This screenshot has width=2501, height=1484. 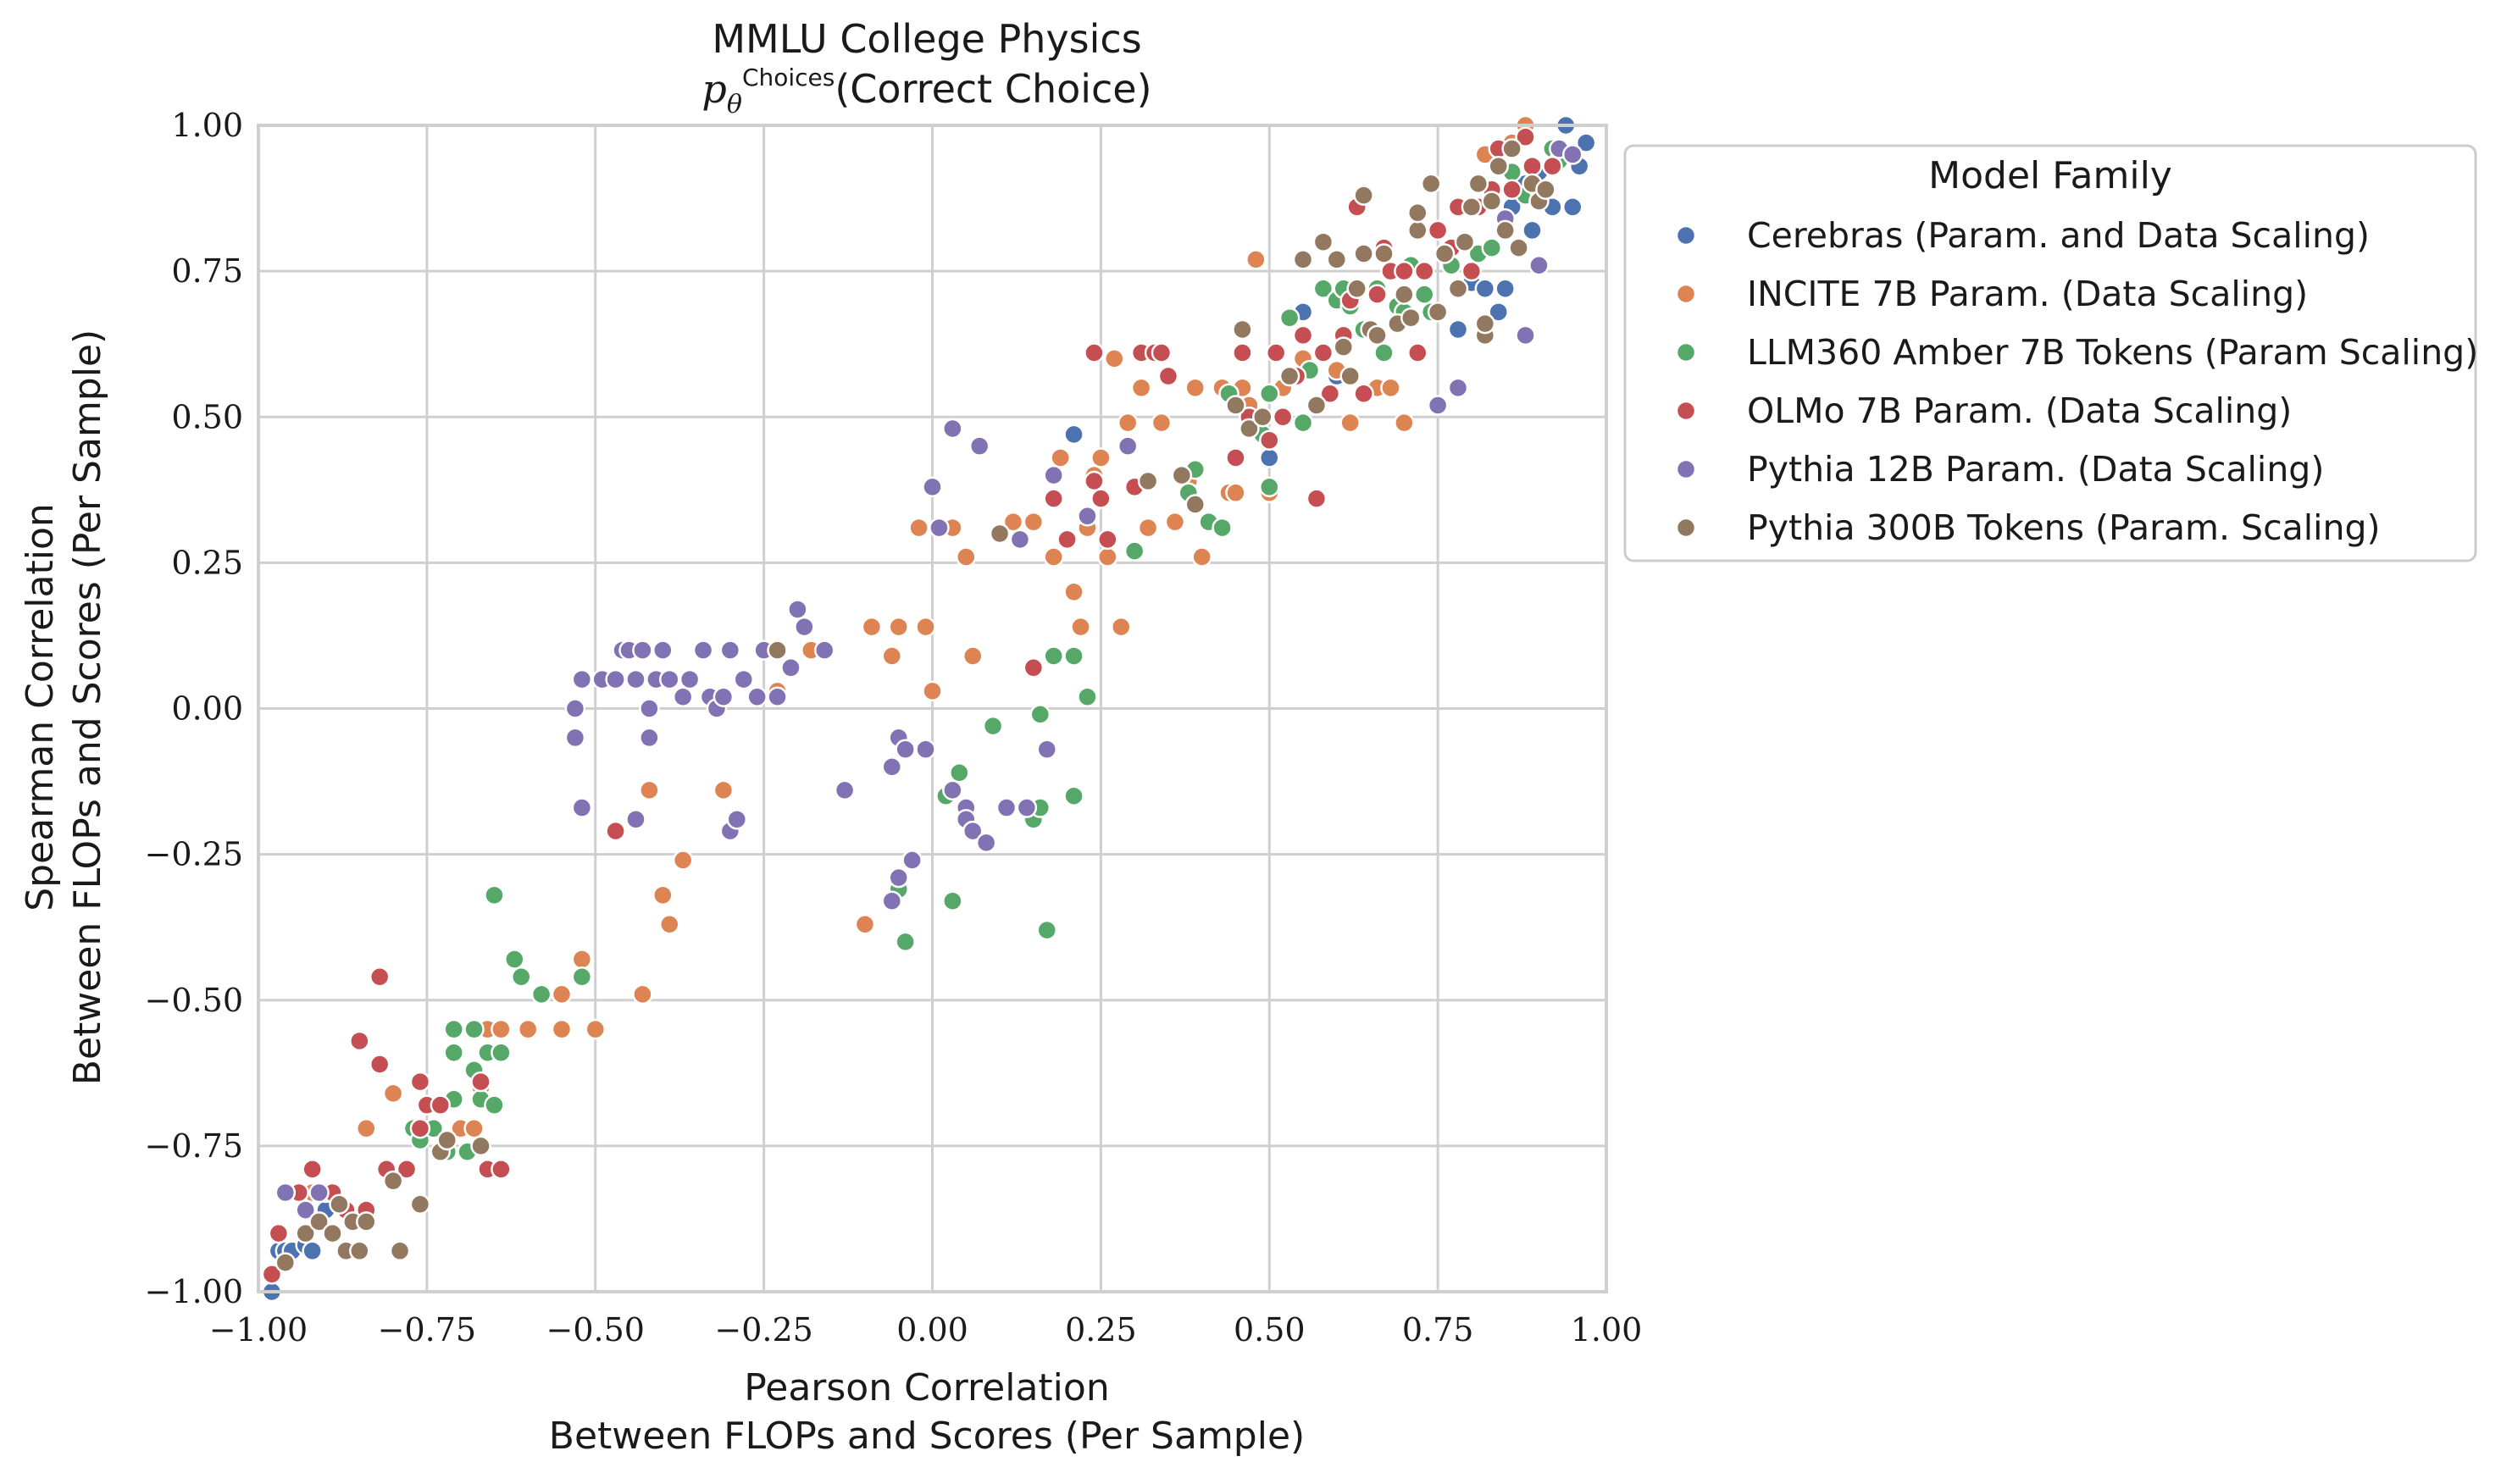 What do you see at coordinates (595, 1329) in the screenshot?
I see `x-tick-label: −0.50` at bounding box center [595, 1329].